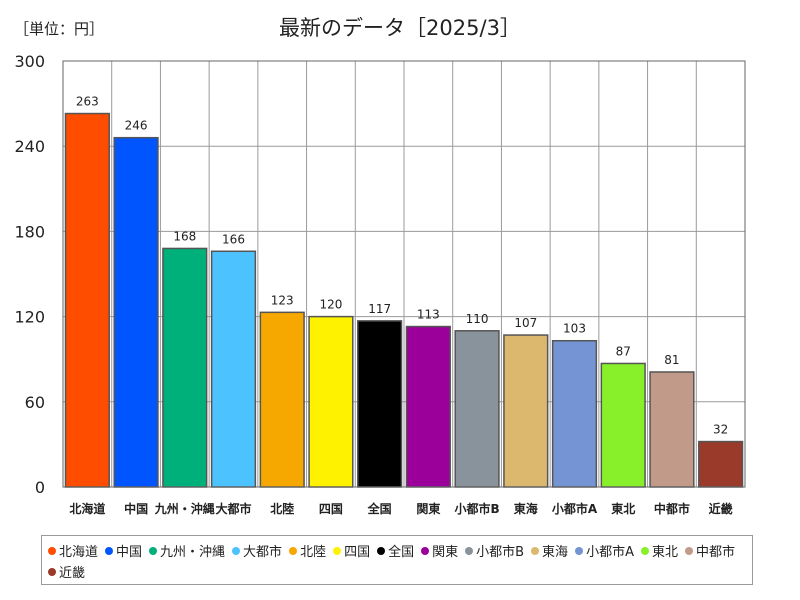 Image resolution: width=800 pixels, height=600 pixels. I want to click on legend-label: 北陸, so click(313, 552).